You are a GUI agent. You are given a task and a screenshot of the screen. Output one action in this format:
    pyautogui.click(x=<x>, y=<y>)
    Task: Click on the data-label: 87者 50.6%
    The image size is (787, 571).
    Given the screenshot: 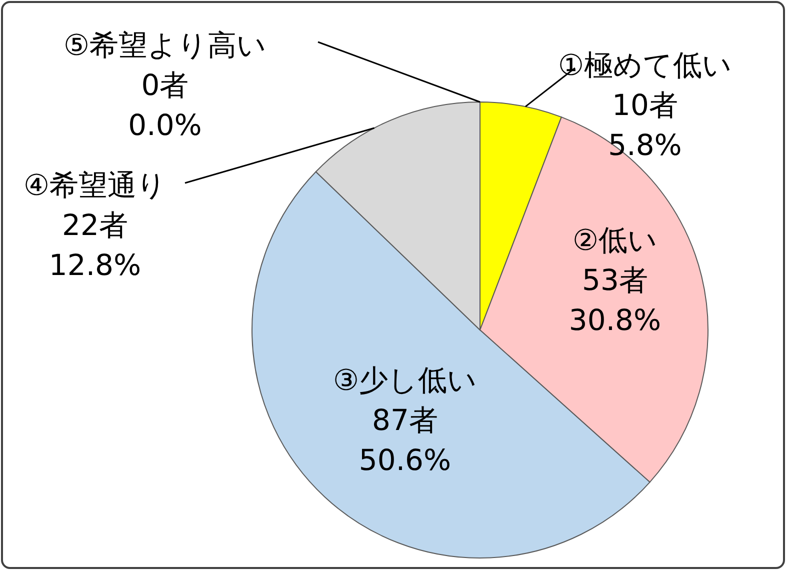 What is the action you would take?
    pyautogui.click(x=405, y=440)
    